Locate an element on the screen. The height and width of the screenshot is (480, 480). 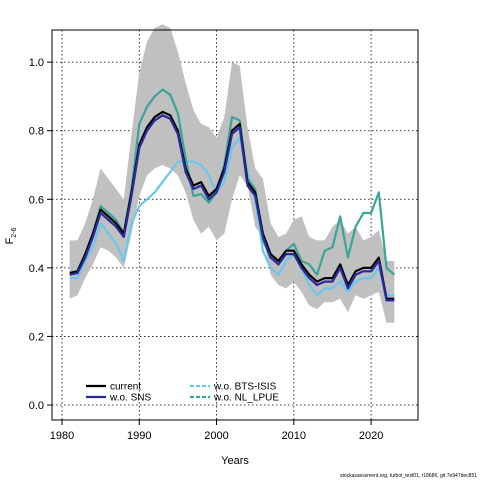
y-axis-title: F2-6 is located at coordinates (11, 235).